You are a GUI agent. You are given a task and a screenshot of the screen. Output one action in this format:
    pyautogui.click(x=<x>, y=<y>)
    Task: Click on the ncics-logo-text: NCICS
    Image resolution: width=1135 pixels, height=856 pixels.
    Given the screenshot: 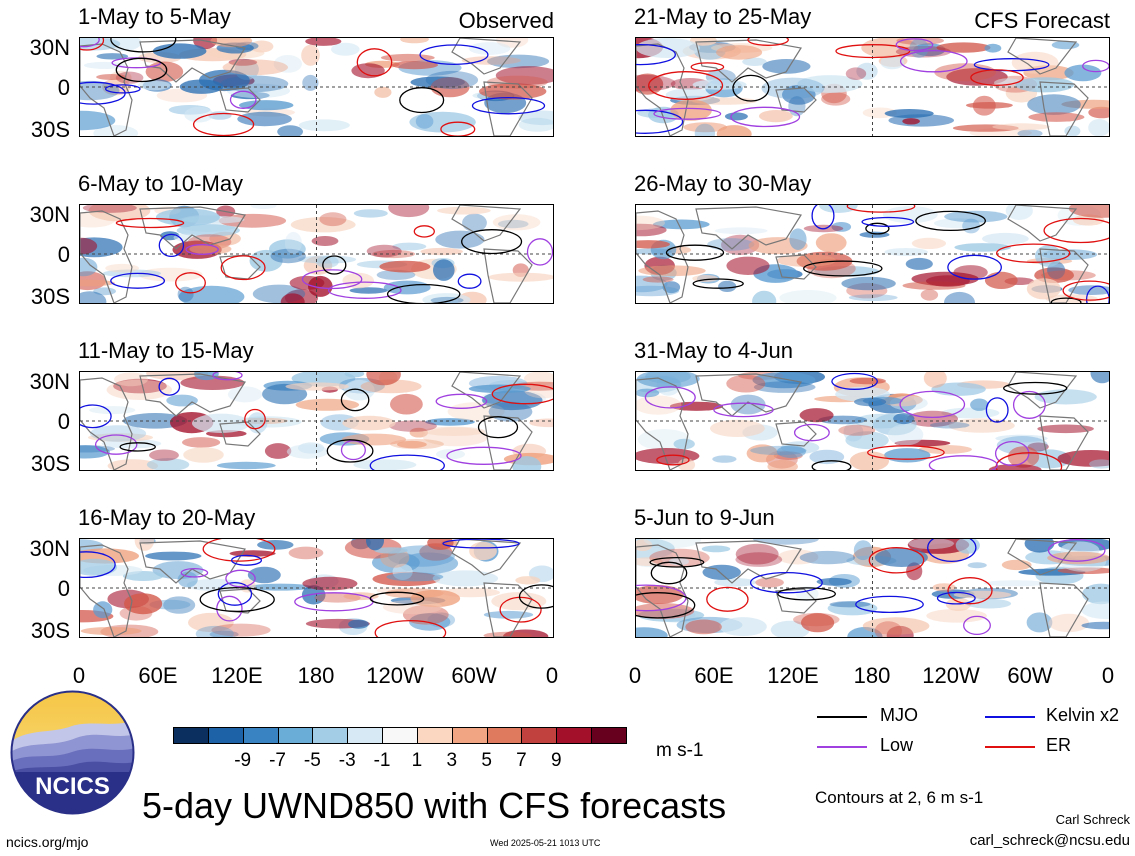 What is the action you would take?
    pyautogui.click(x=72, y=786)
    